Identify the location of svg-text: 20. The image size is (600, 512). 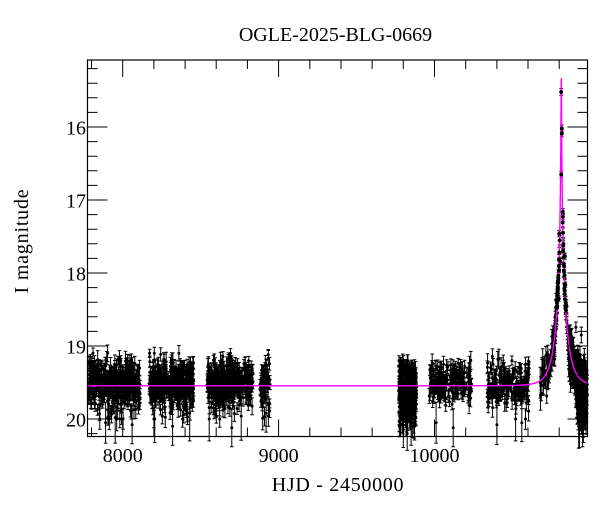
(76, 421).